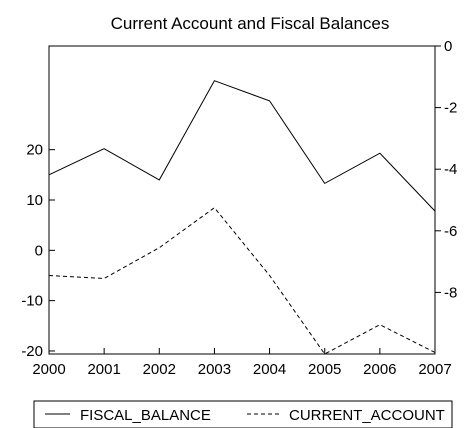 The image size is (467, 428). I want to click on right-tick-label: -2, so click(450, 108).